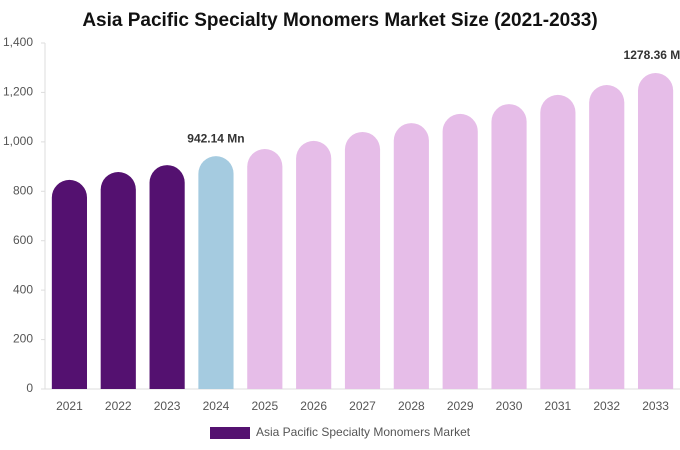 The image size is (680, 450). What do you see at coordinates (652, 55) in the screenshot?
I see `value-label: 1278.36 Mn` at bounding box center [652, 55].